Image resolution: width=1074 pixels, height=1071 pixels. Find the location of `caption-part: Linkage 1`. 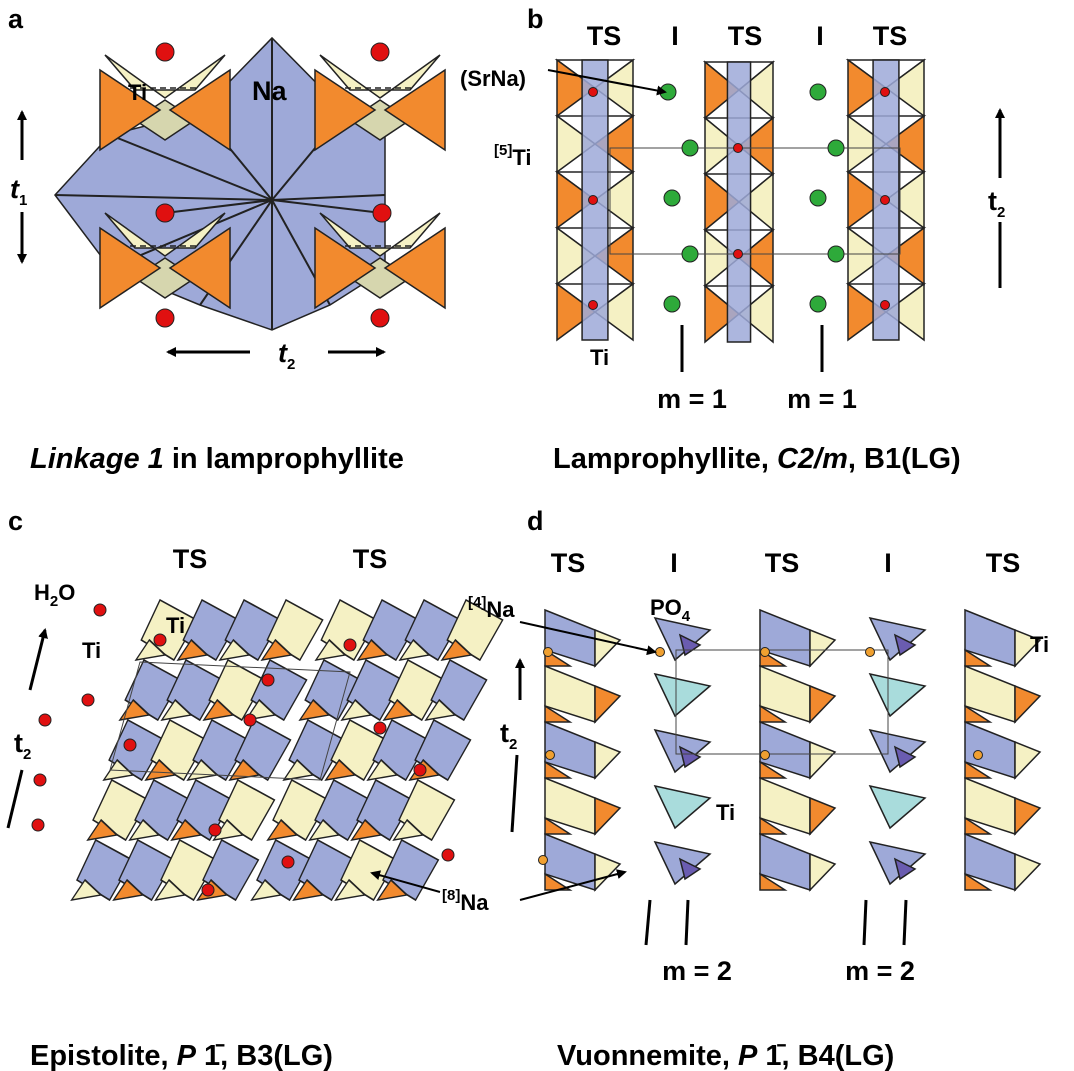

caption-part: Linkage 1 is located at coordinates (97, 459).